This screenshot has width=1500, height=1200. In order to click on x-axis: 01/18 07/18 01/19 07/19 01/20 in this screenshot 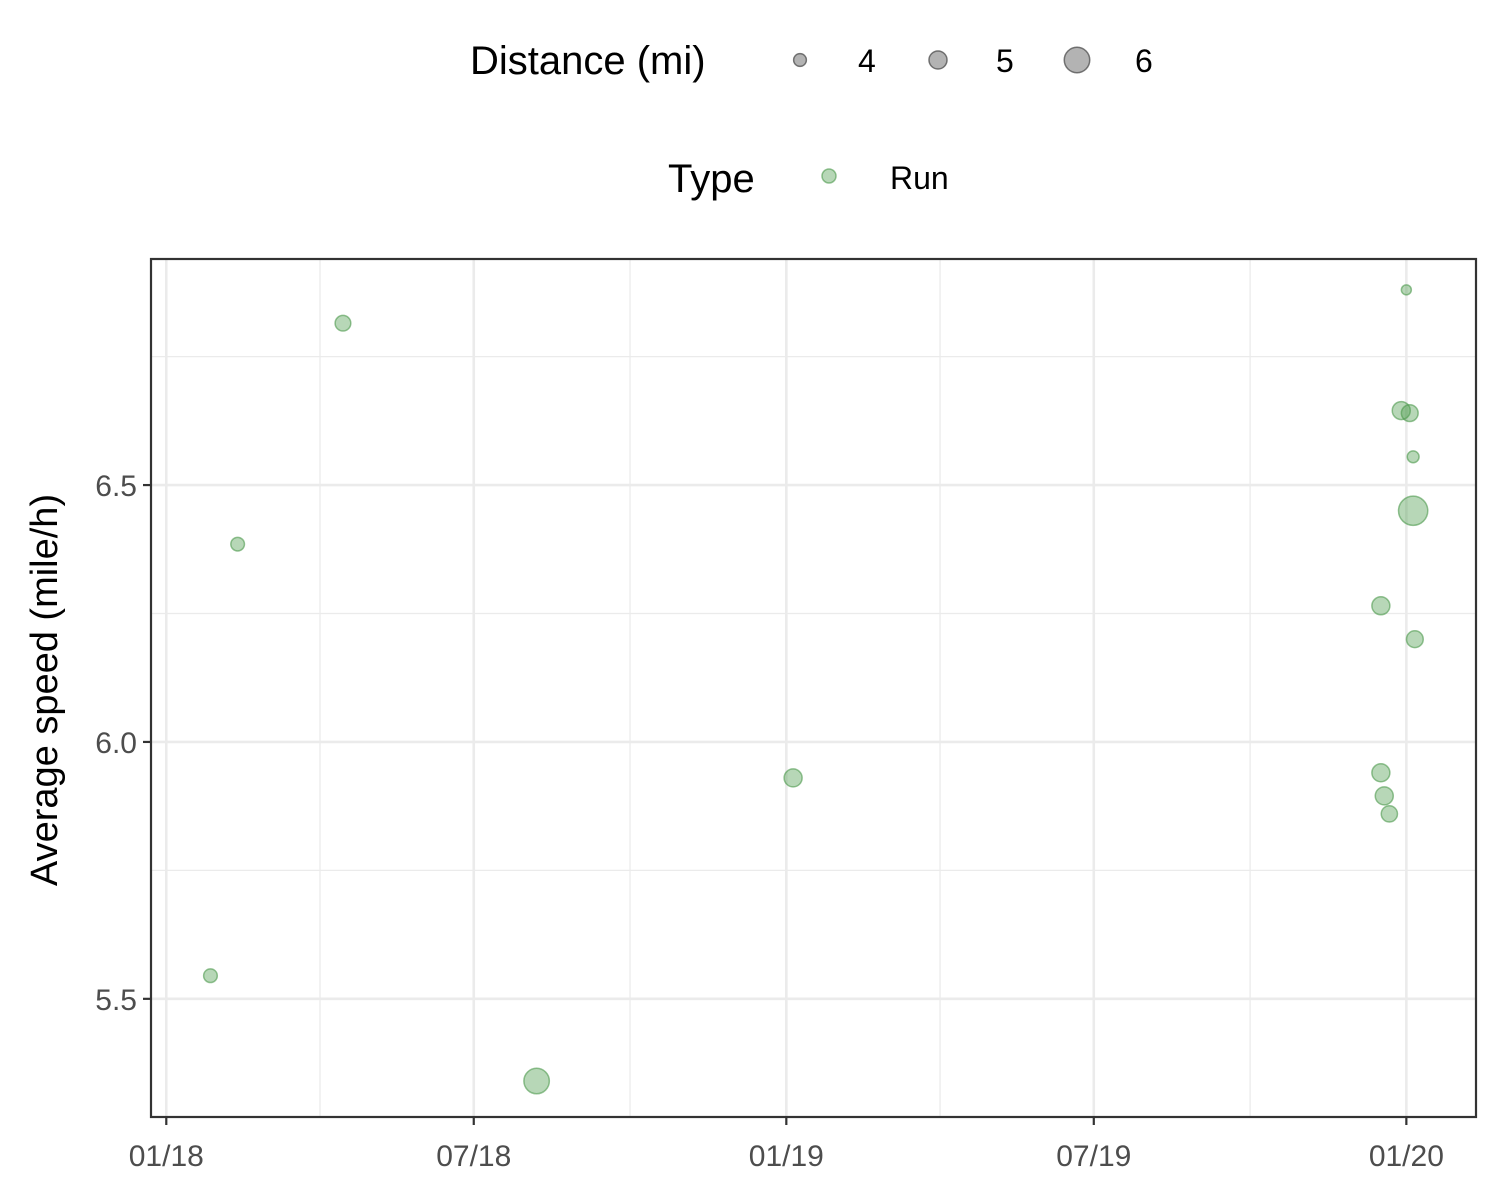, I will do `click(786, 1145)`.